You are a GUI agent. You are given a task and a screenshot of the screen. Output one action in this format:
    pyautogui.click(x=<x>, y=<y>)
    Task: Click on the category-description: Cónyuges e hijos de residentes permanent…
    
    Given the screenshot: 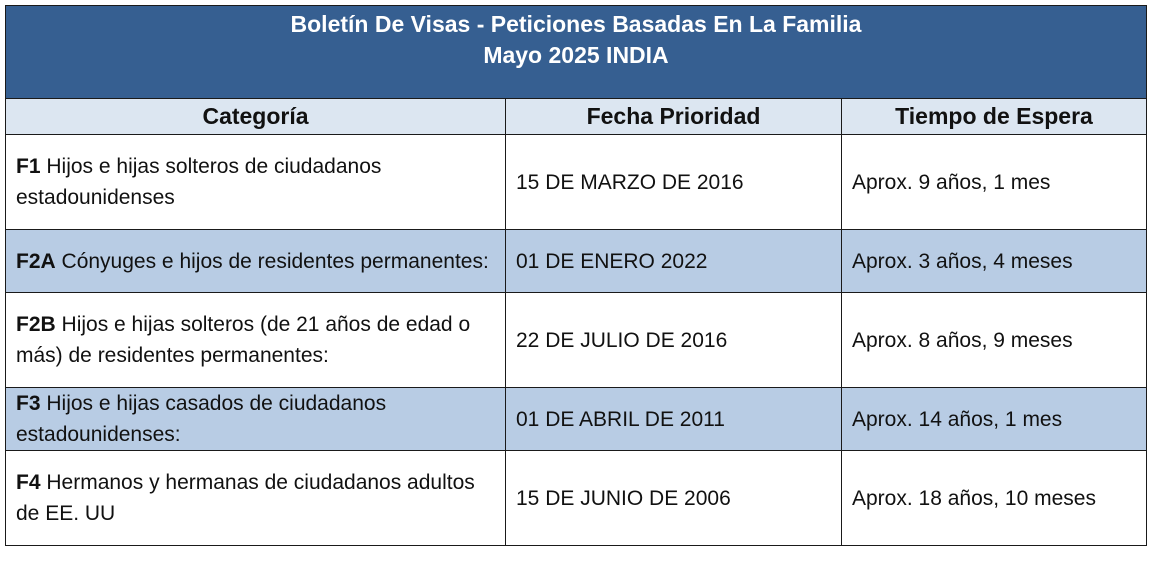 What is the action you would take?
    pyautogui.click(x=275, y=261)
    